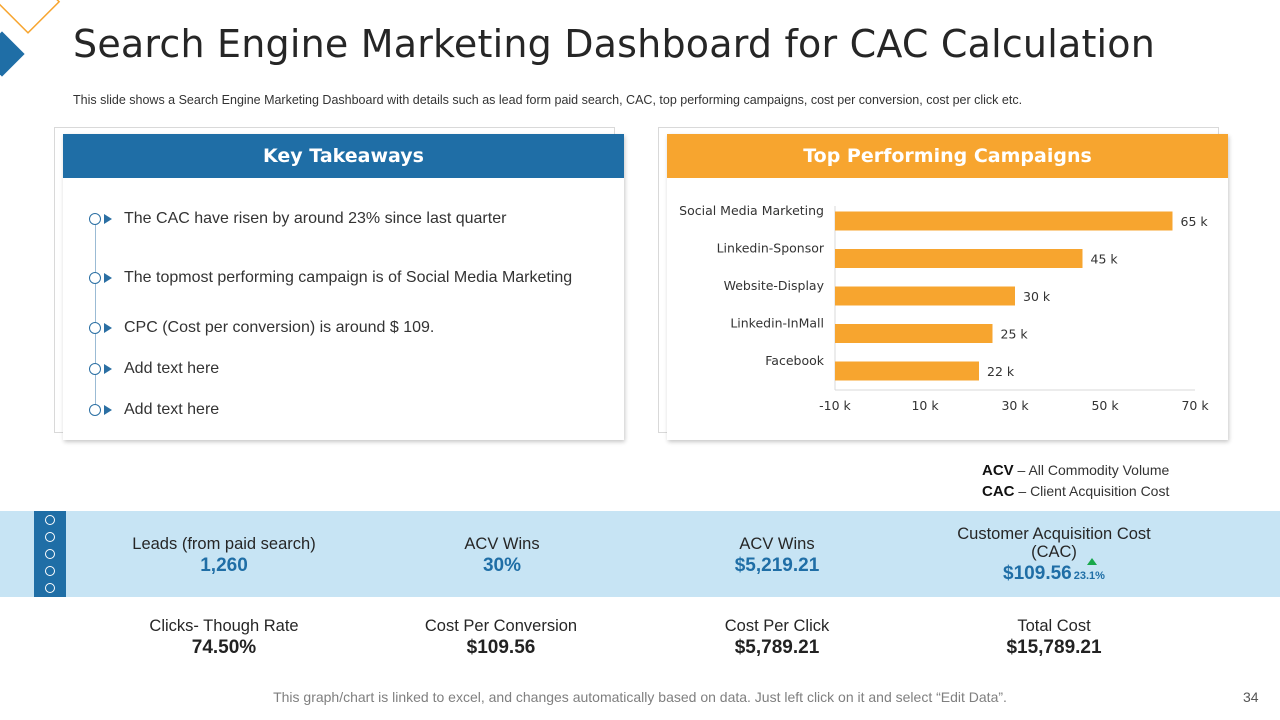  What do you see at coordinates (95, 316) in the screenshot?
I see `takeaways-connector-line` at bounding box center [95, 316].